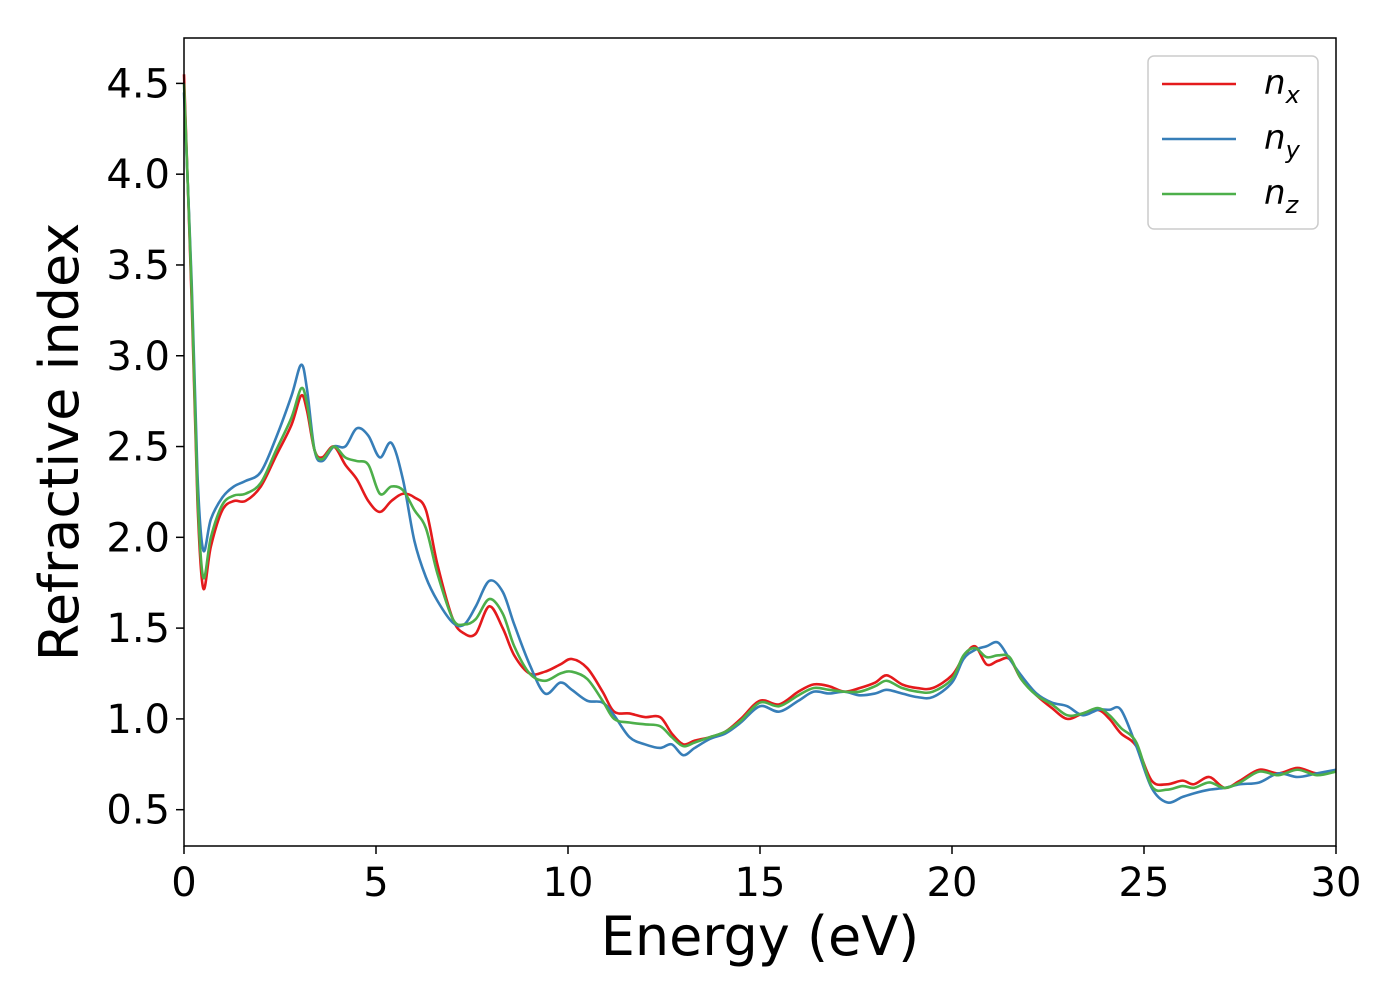 The height and width of the screenshot is (1000, 1400). What do you see at coordinates (138, 538) in the screenshot?
I see `y-tick-label: 2.0` at bounding box center [138, 538].